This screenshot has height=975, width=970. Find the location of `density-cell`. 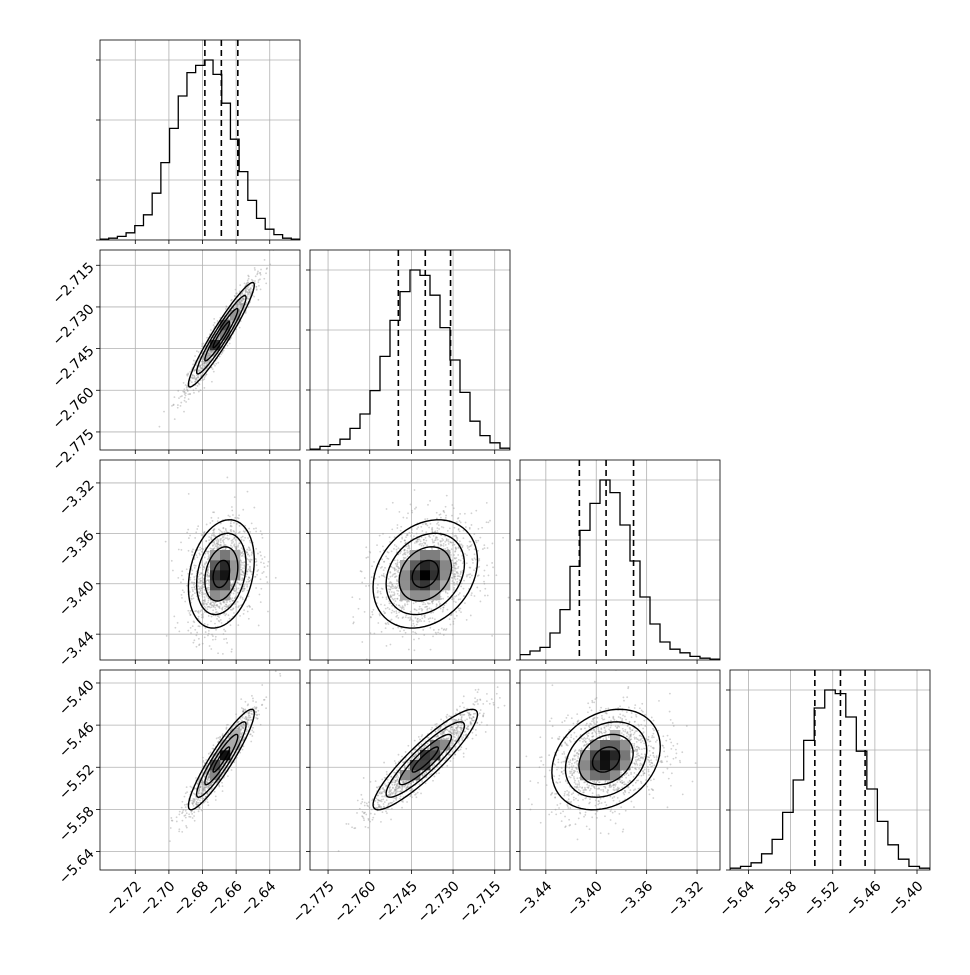

density-cell is located at coordinates (415, 595).